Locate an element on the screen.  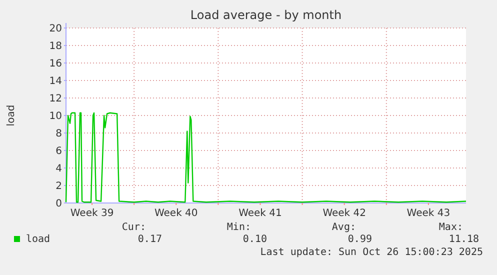
text: Max: is located at coordinates (450, 227).